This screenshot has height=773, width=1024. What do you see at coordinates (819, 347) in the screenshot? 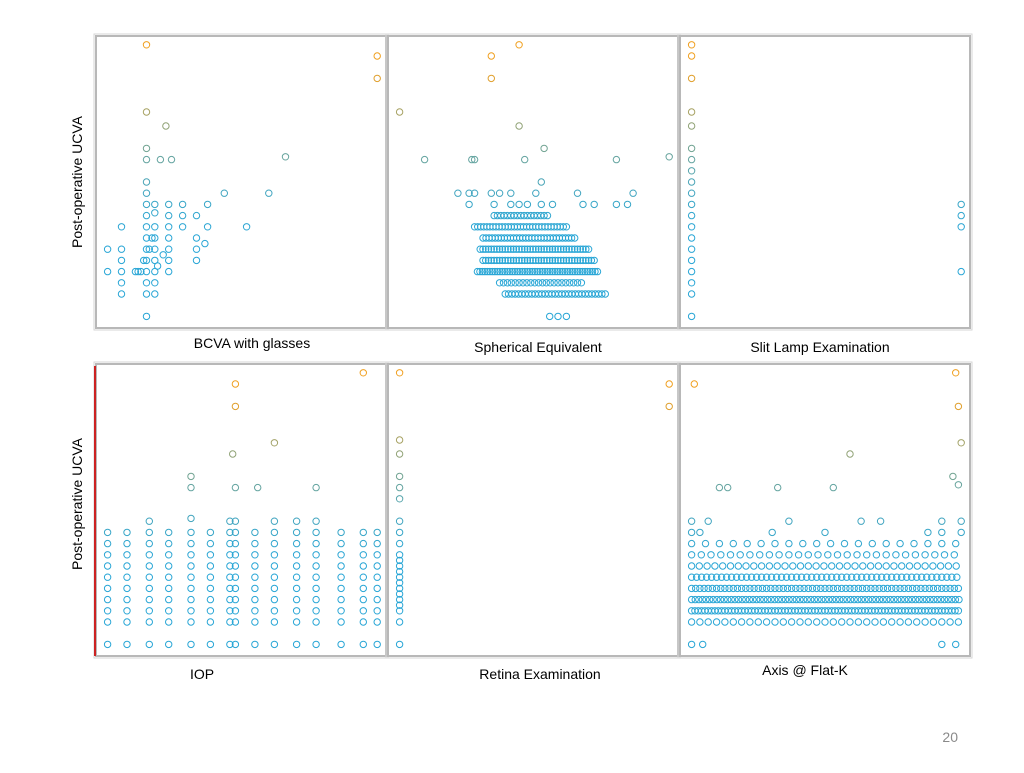
I see `x-axis-label: Slit Lamp Examination` at bounding box center [819, 347].